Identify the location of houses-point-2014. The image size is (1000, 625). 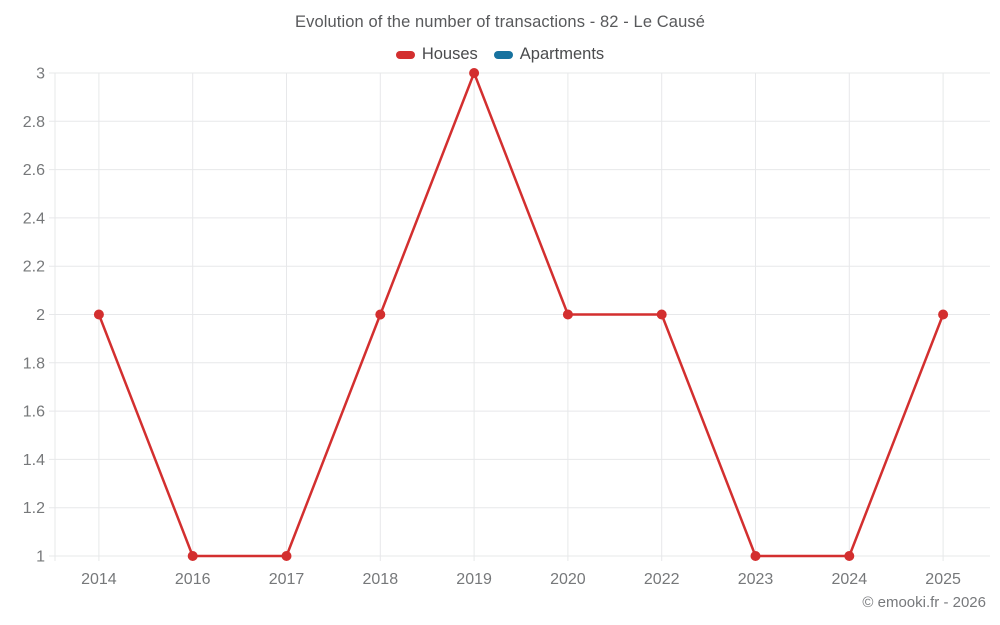
(98, 314).